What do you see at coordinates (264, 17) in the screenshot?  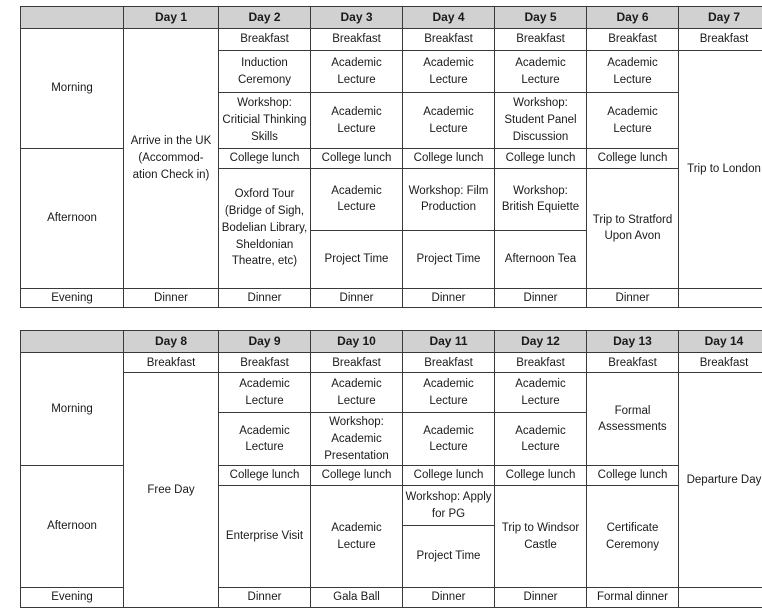 I see `day-header-day-2: Day 2` at bounding box center [264, 17].